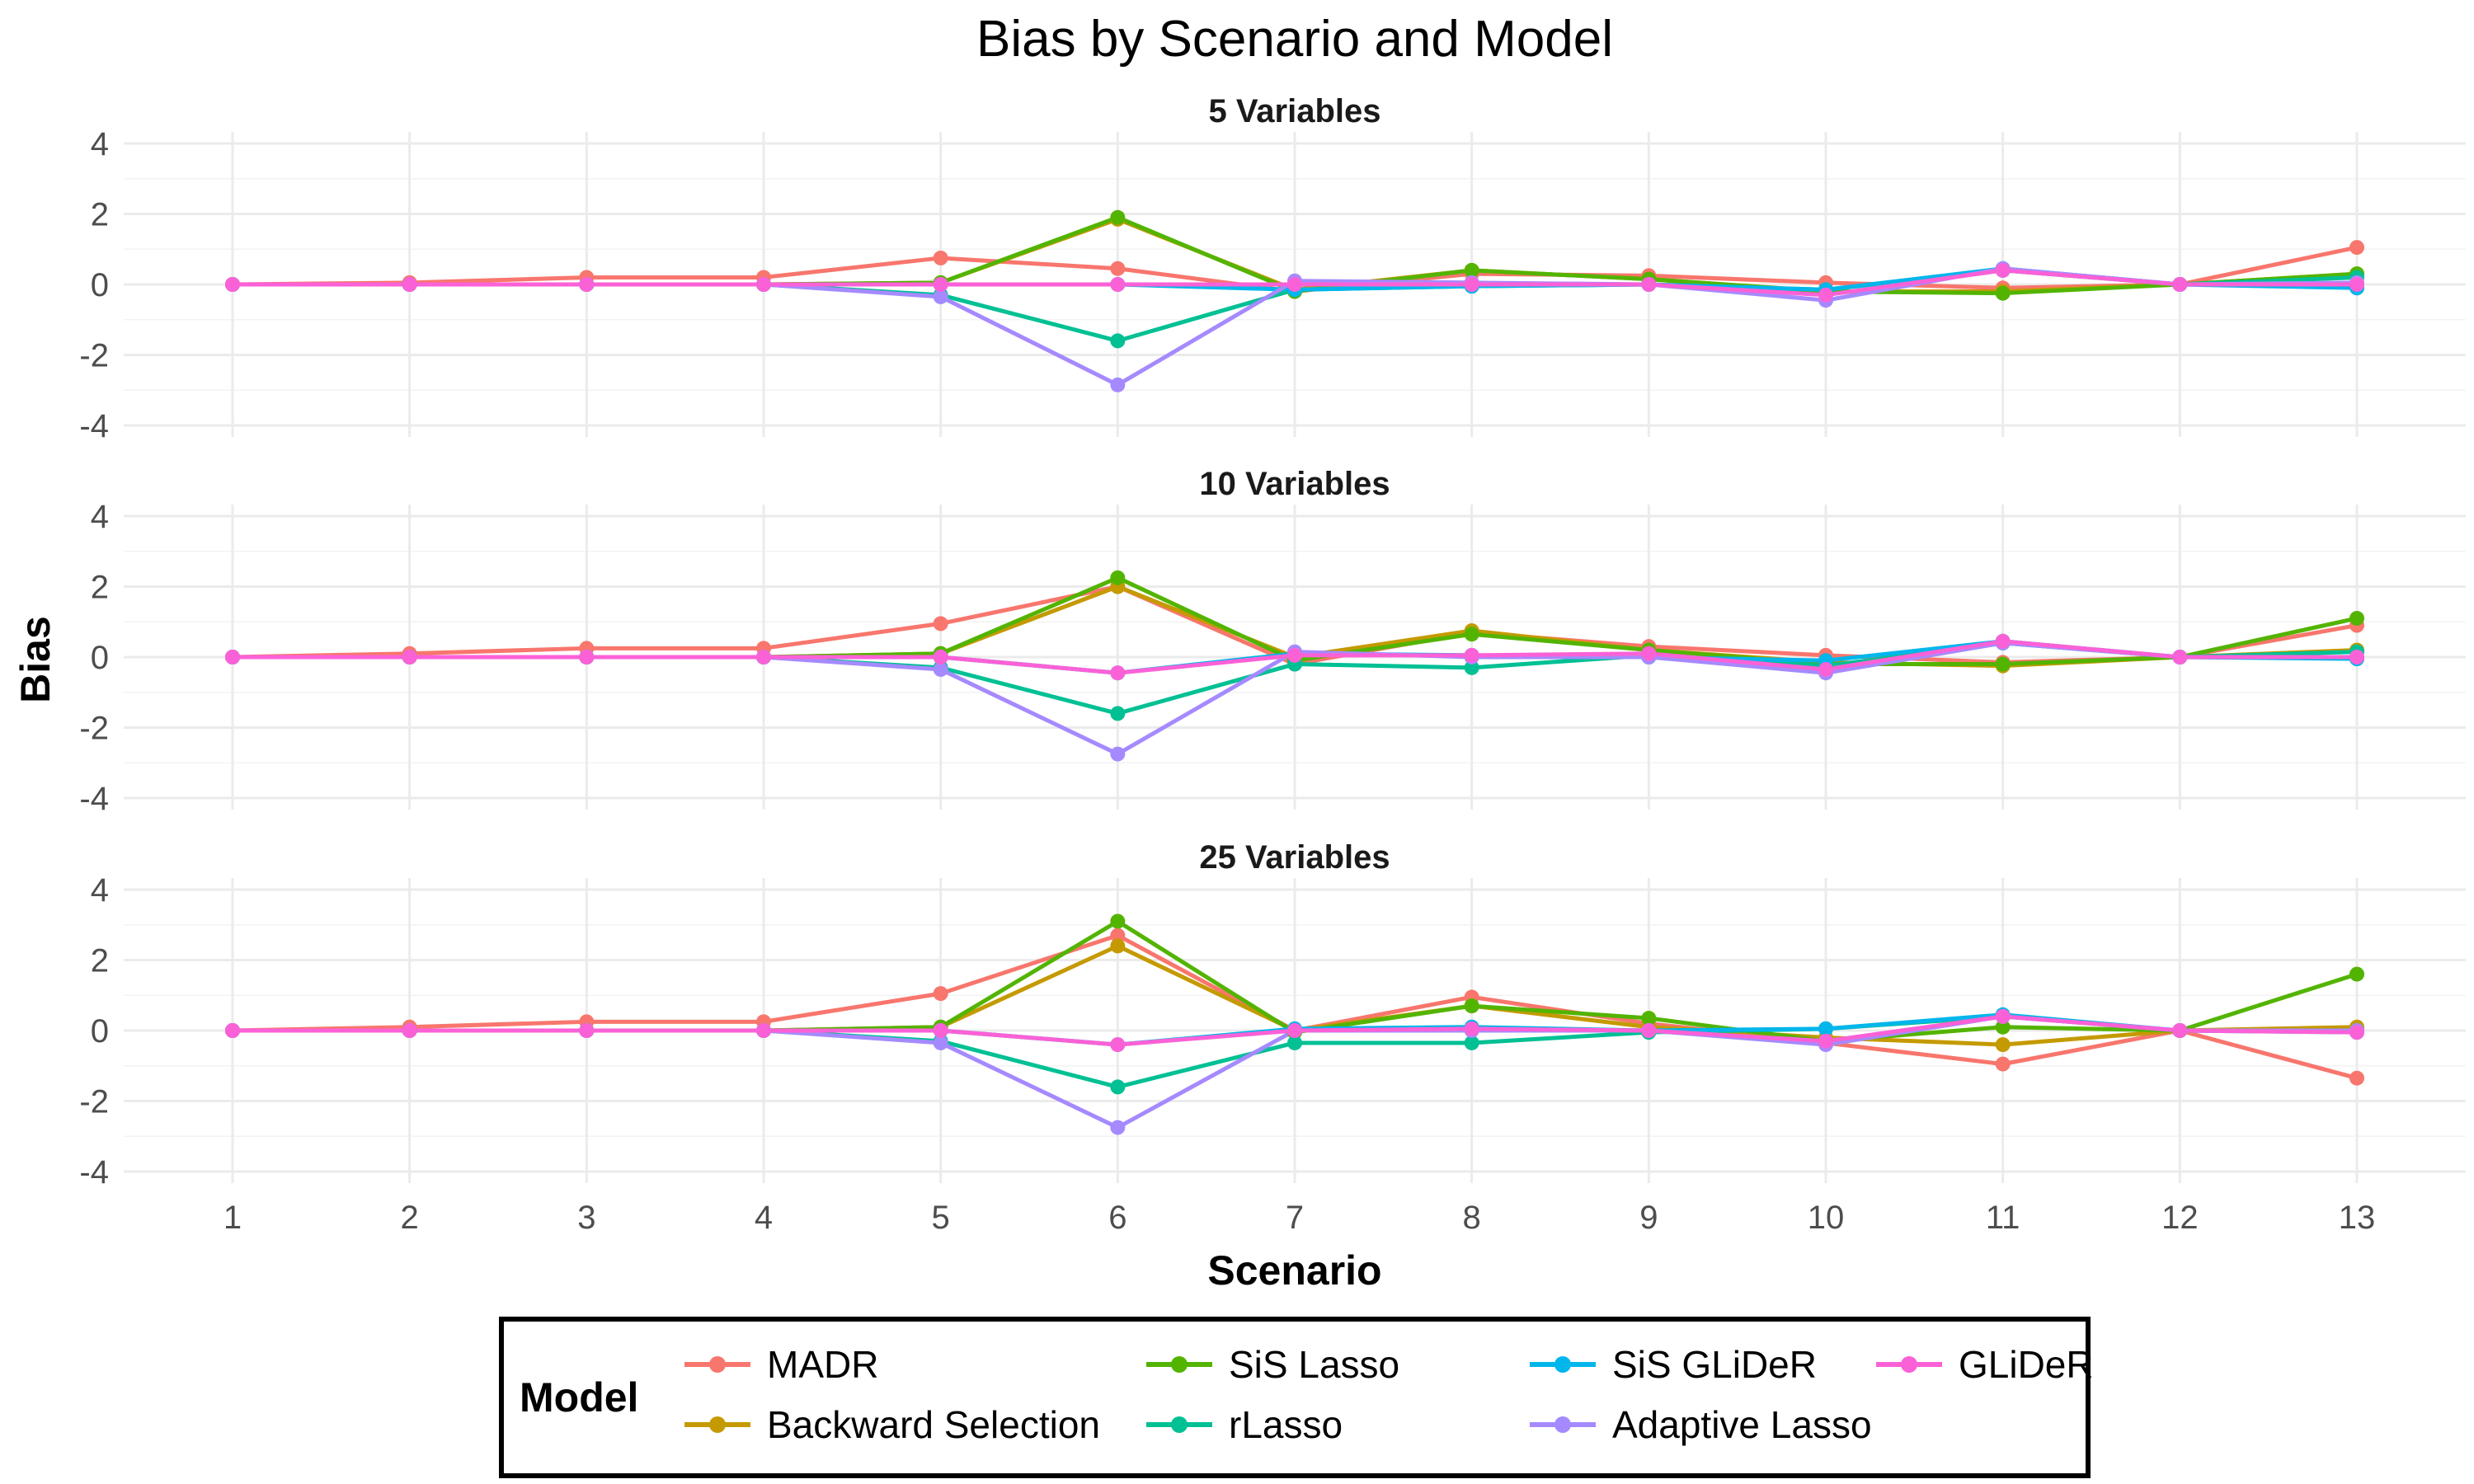 The image size is (2474, 1484). I want to click on x-axis-title: Scenario, so click(1294, 1270).